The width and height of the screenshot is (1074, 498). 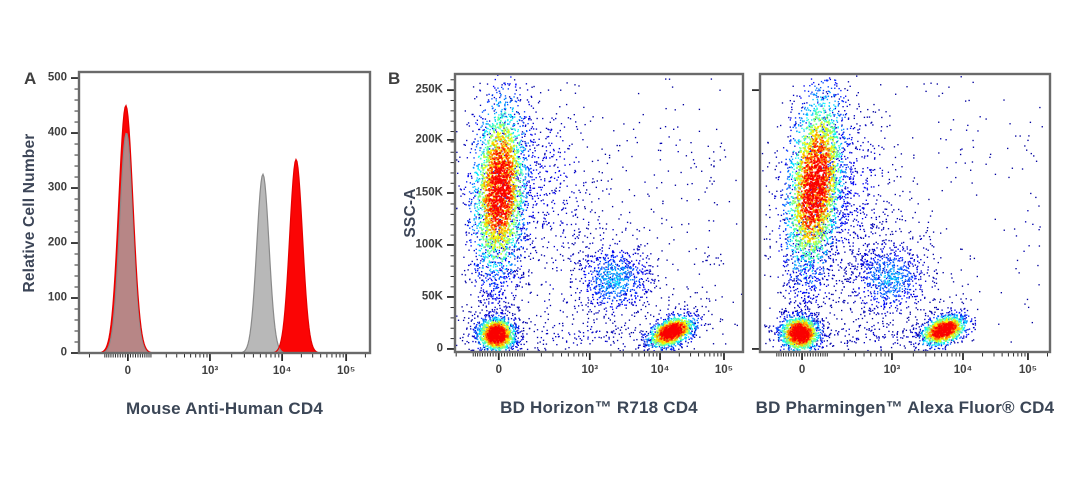 I want to click on panel-b-label: B, so click(x=394, y=78).